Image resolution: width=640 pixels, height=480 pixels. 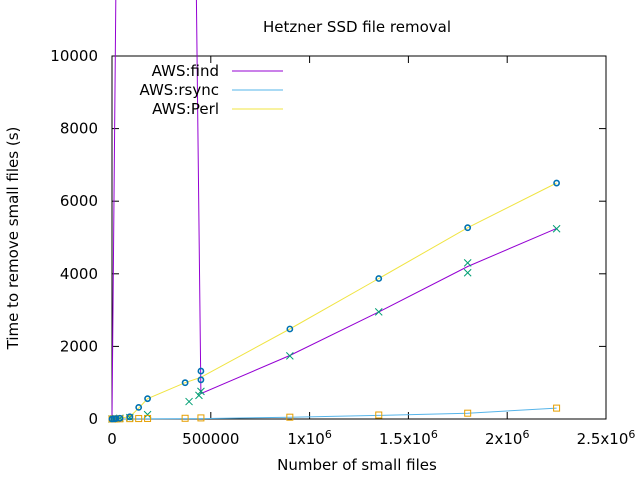 I want to click on series-line-aws-rsync, so click(x=334, y=413).